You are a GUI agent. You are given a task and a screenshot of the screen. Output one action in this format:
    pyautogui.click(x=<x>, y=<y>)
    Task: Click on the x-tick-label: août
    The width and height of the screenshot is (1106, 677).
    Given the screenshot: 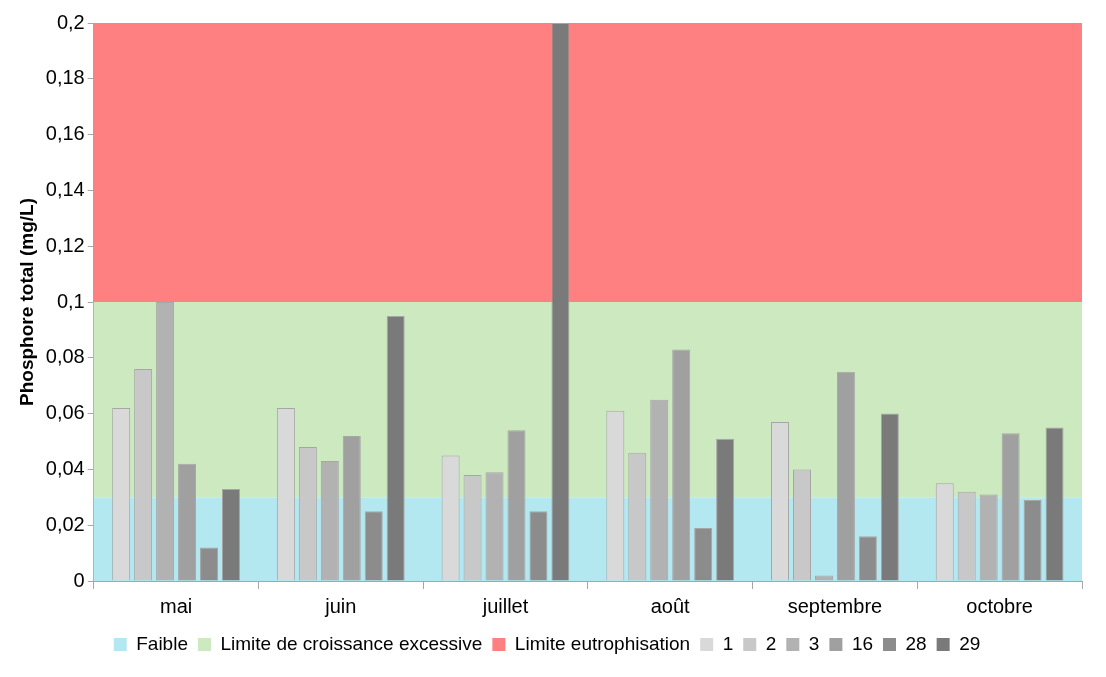 What is the action you would take?
    pyautogui.click(x=670, y=605)
    